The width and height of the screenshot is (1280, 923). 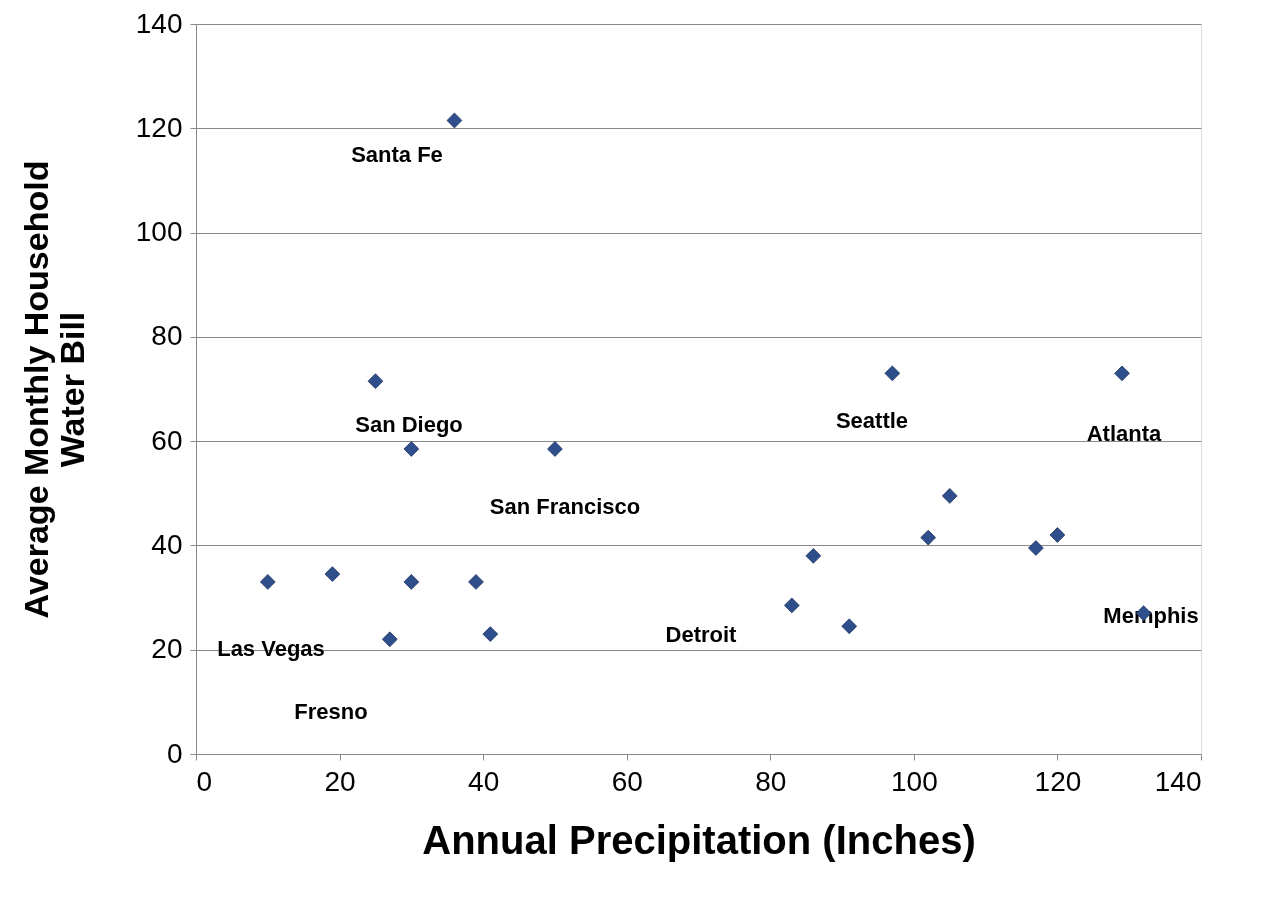 What do you see at coordinates (1178, 781) in the screenshot?
I see `x-tick-label: 140` at bounding box center [1178, 781].